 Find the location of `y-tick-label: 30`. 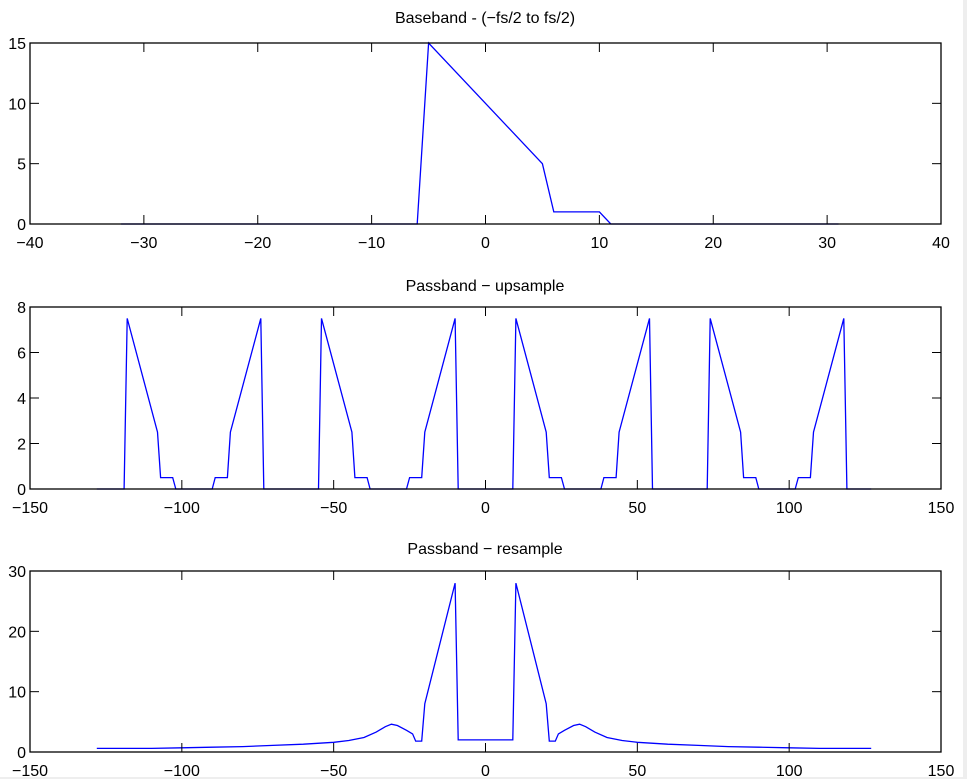

y-tick-label: 30 is located at coordinates (17, 572).